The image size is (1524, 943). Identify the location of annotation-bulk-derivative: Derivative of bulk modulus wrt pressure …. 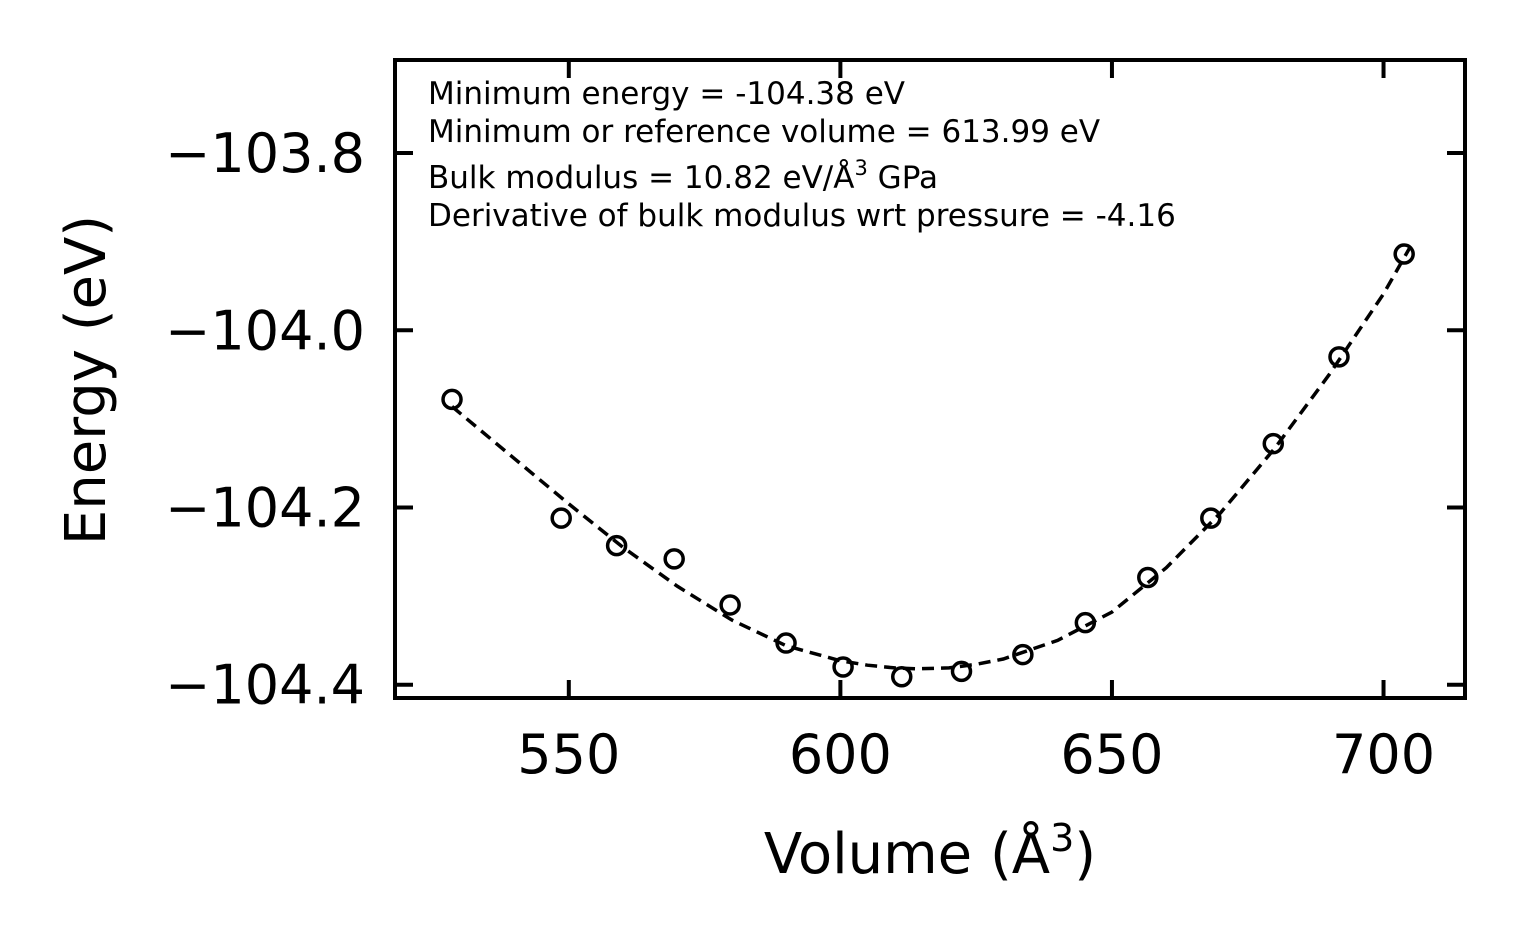
(802, 216).